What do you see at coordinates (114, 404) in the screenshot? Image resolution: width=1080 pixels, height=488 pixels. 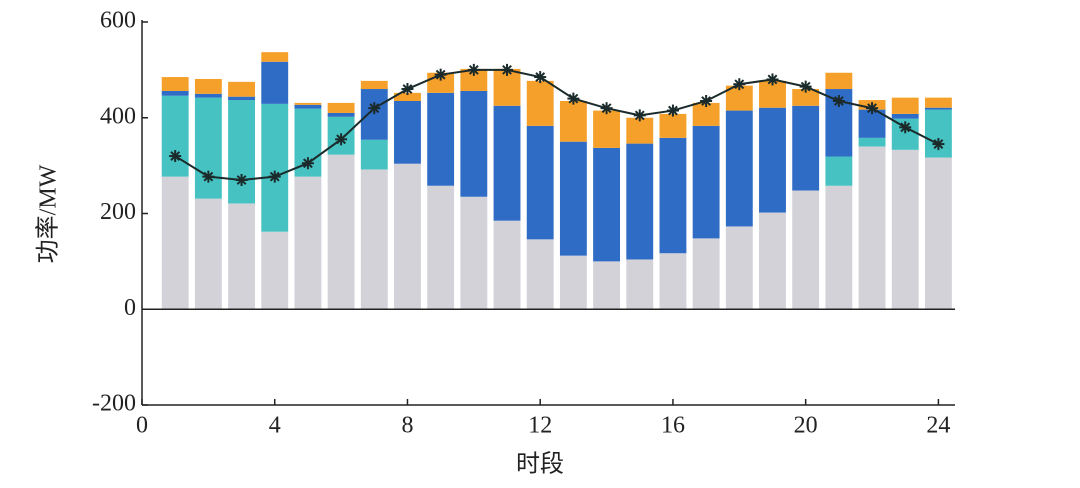 I see `y-tick-label: -200` at bounding box center [114, 404].